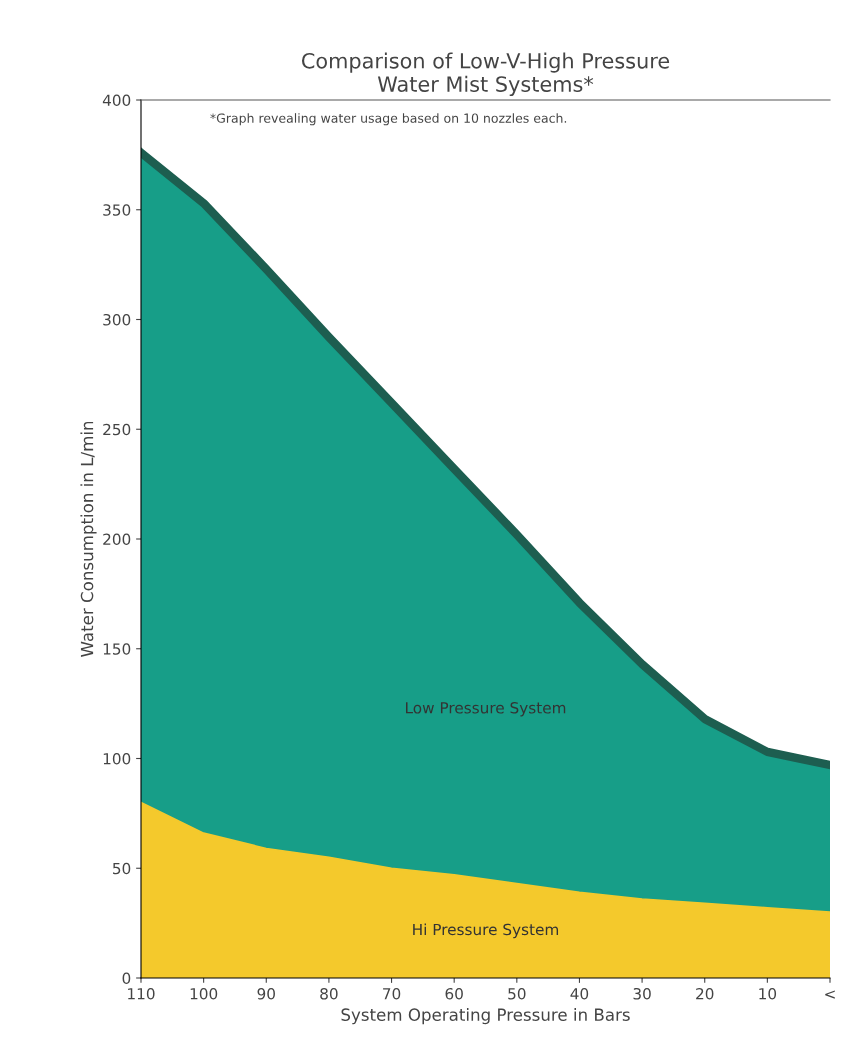  I want to click on y-axis-title: Water Consumption in L/min, so click(88, 539).